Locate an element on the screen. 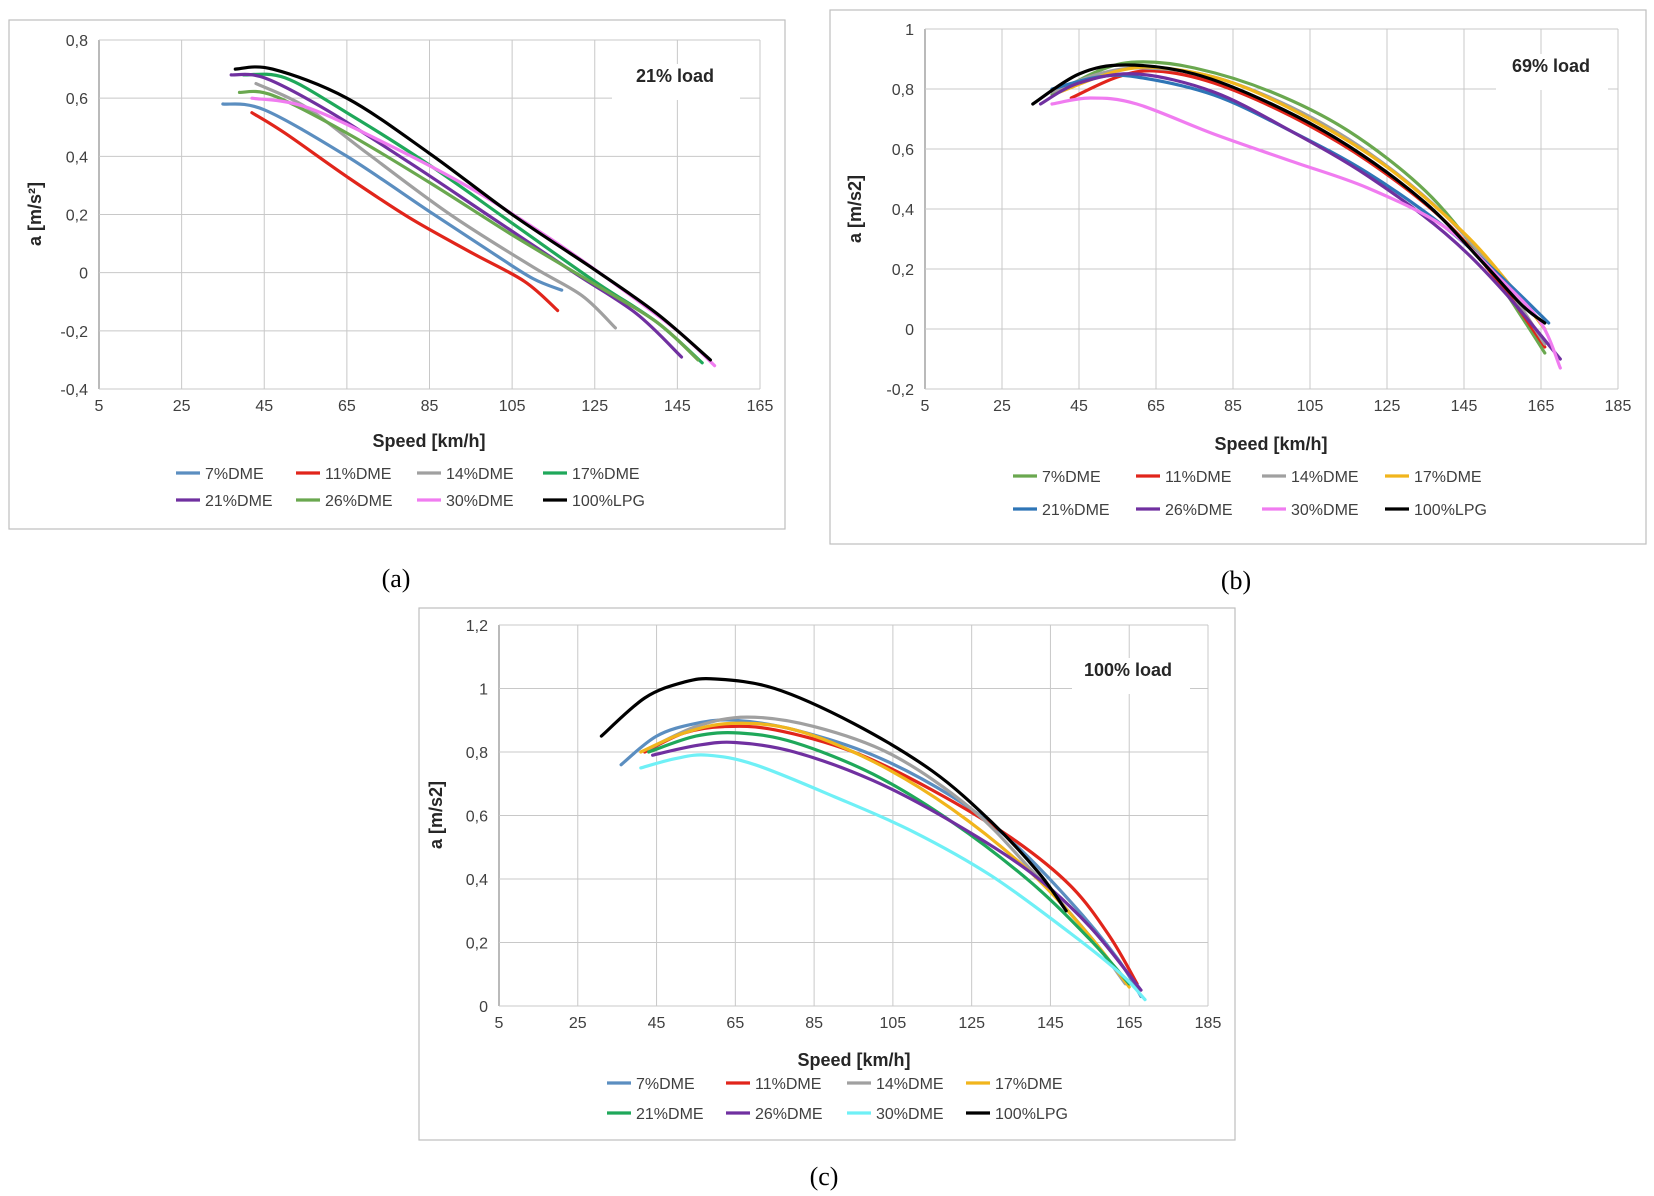  series-line-17pct-dme is located at coordinates (885, 855).